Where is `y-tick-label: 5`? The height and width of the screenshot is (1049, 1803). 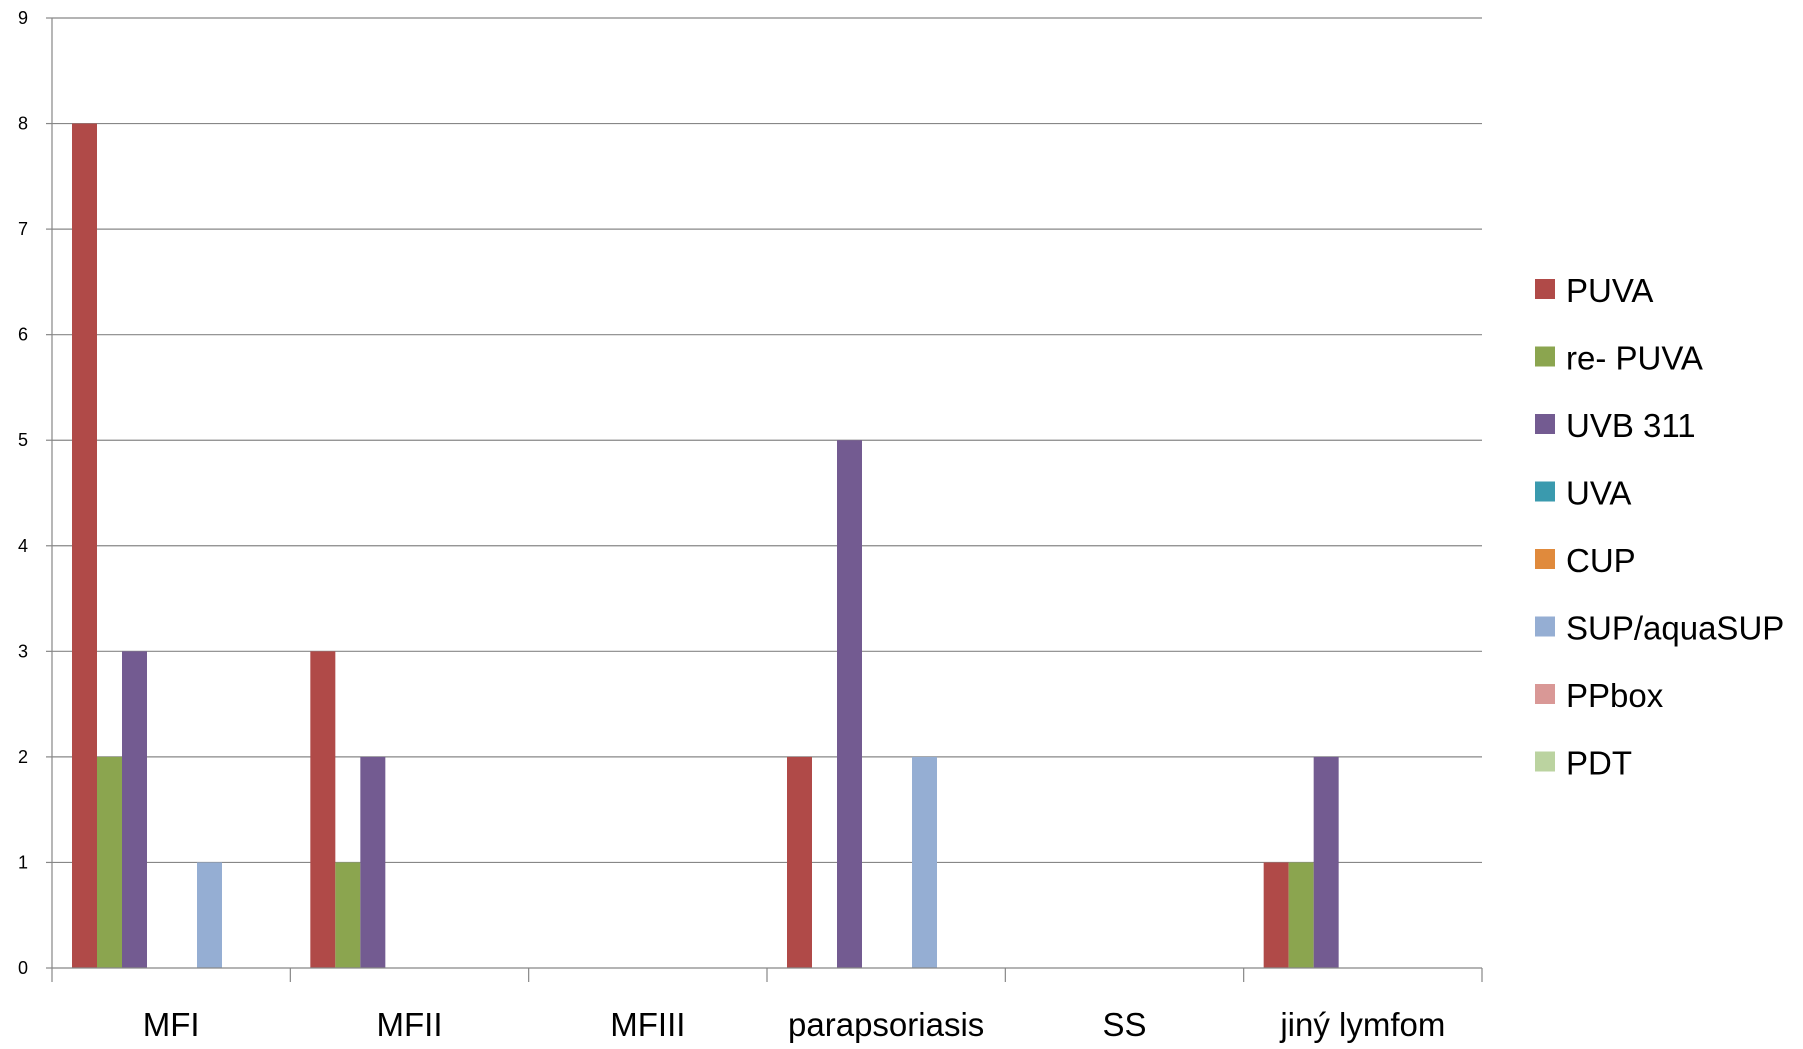 y-tick-label: 5 is located at coordinates (23, 440).